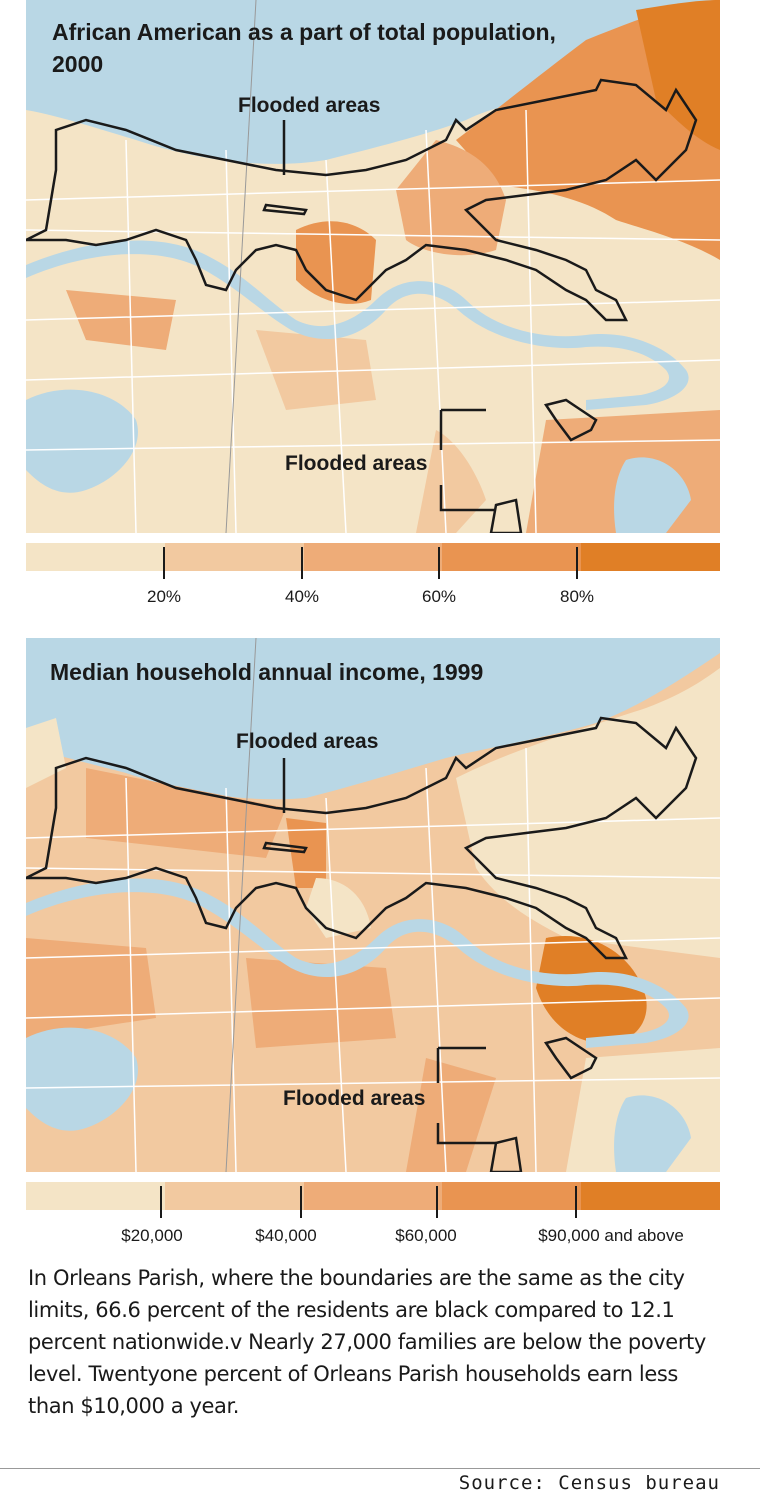  Describe the element at coordinates (309, 105) in the screenshot. I see `map1-flood-label-top: Flooded areas` at that location.